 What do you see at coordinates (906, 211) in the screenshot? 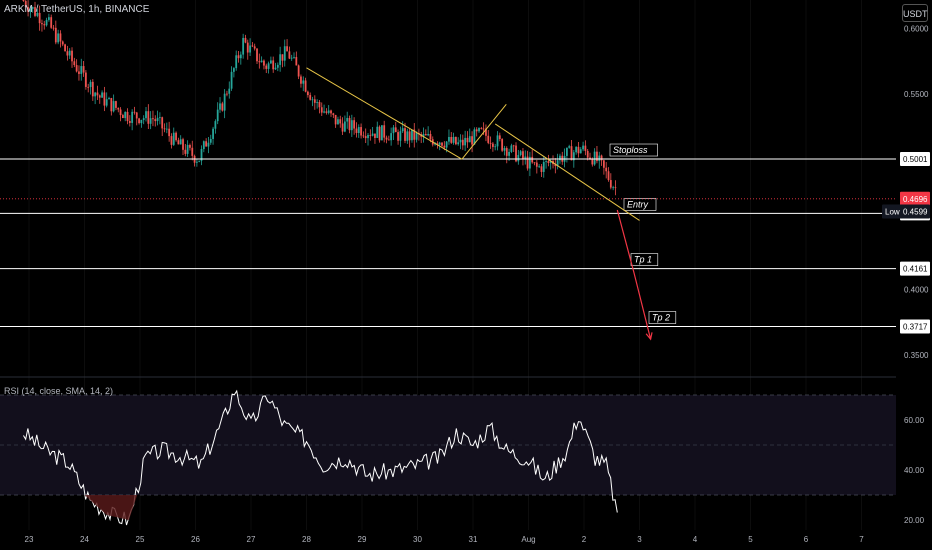
I see `low-marker-tag` at bounding box center [906, 211].